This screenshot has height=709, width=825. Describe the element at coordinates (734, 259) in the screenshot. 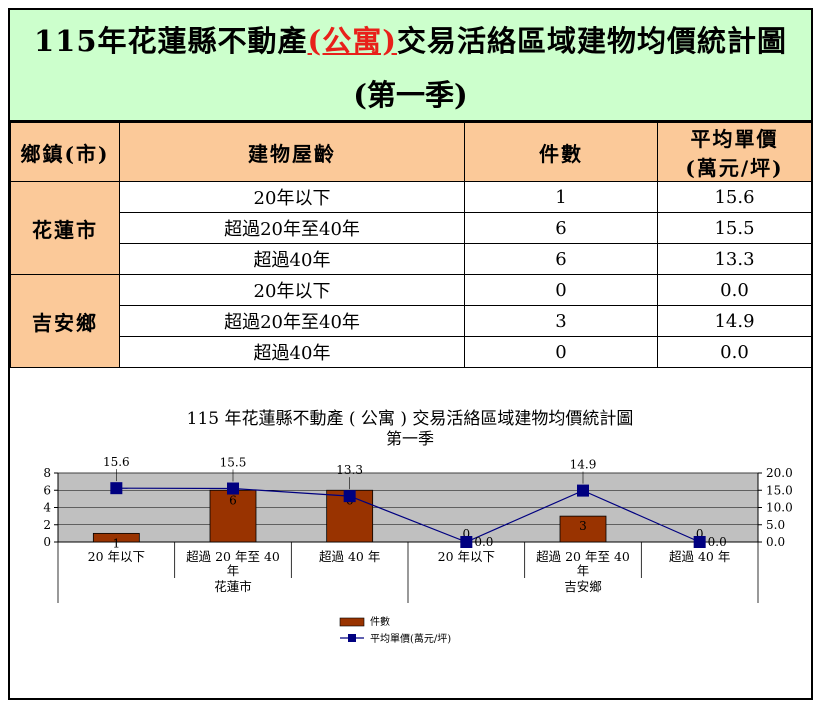

I see `price-cell: 13.3` at that location.